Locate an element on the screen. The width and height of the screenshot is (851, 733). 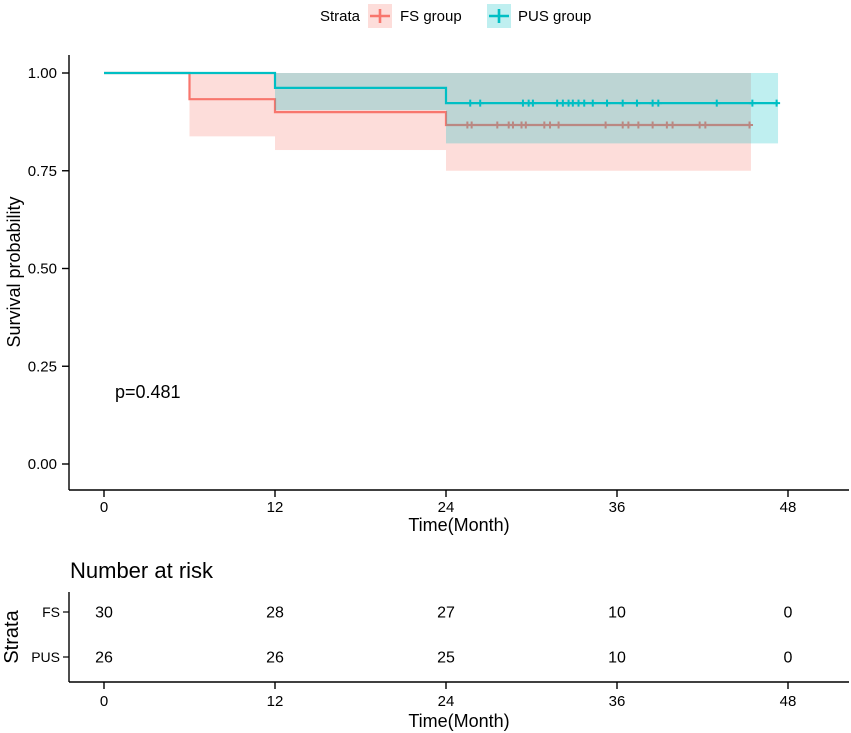
x-axis-ticks: 0 12 24 36 48 is located at coordinates (448, 503).